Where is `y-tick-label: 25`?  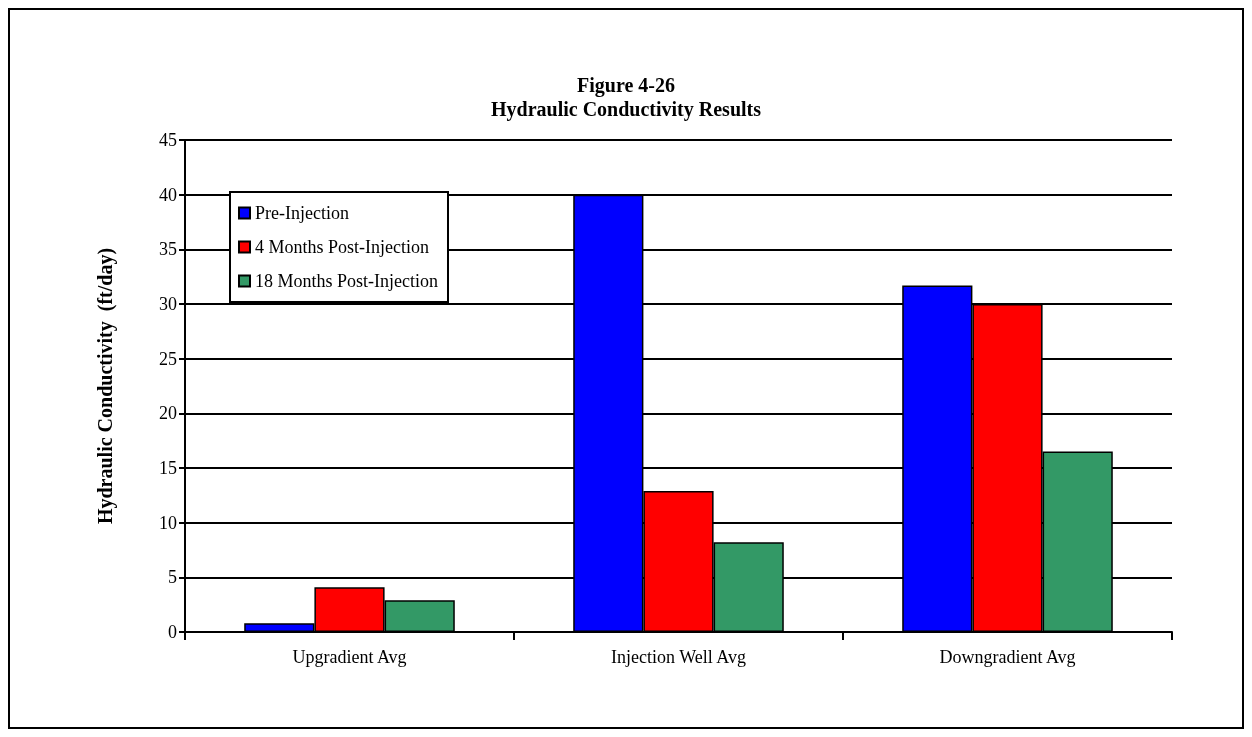 y-tick-label: 25 is located at coordinates (168, 358).